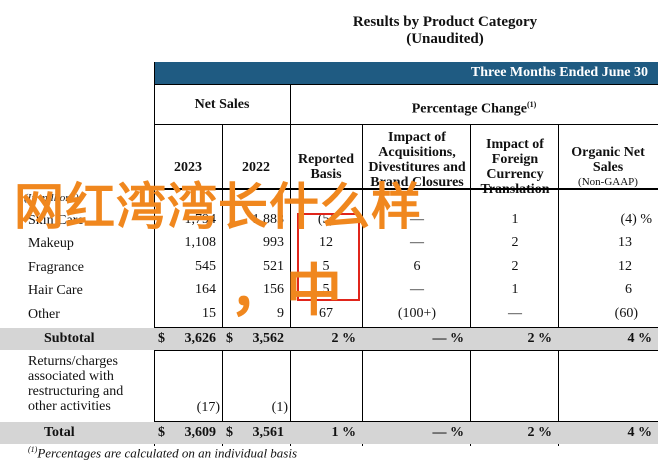 The width and height of the screenshot is (658, 468). Describe the element at coordinates (44, 314) in the screenshot. I see `row-label: Other` at that location.